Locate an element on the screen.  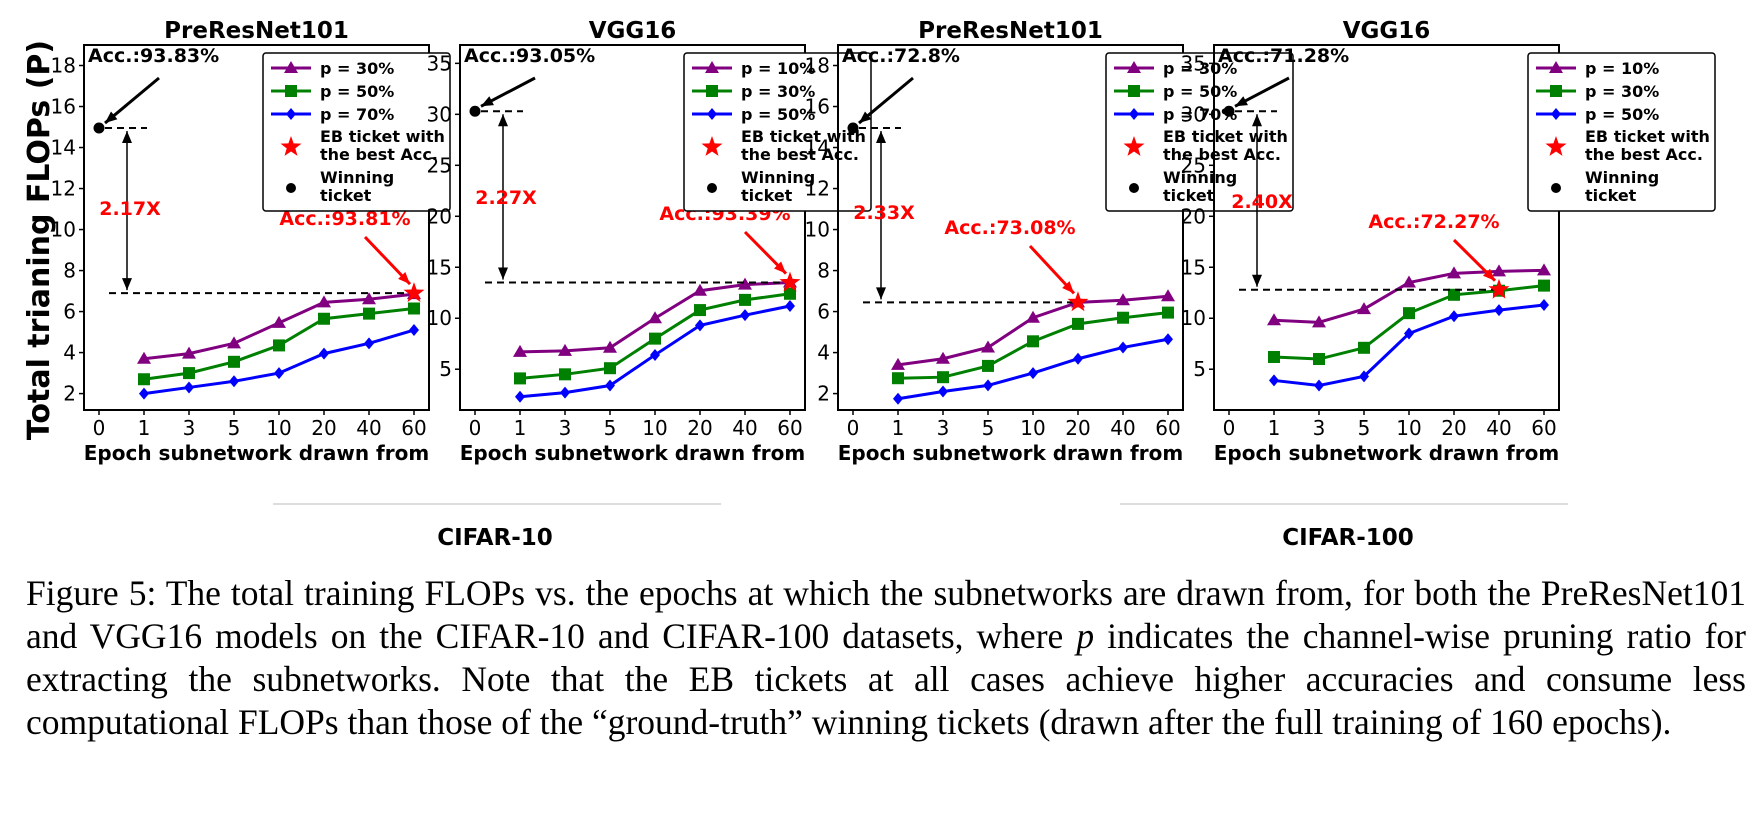
y-tick-label: 16 is located at coordinates (63, 107).